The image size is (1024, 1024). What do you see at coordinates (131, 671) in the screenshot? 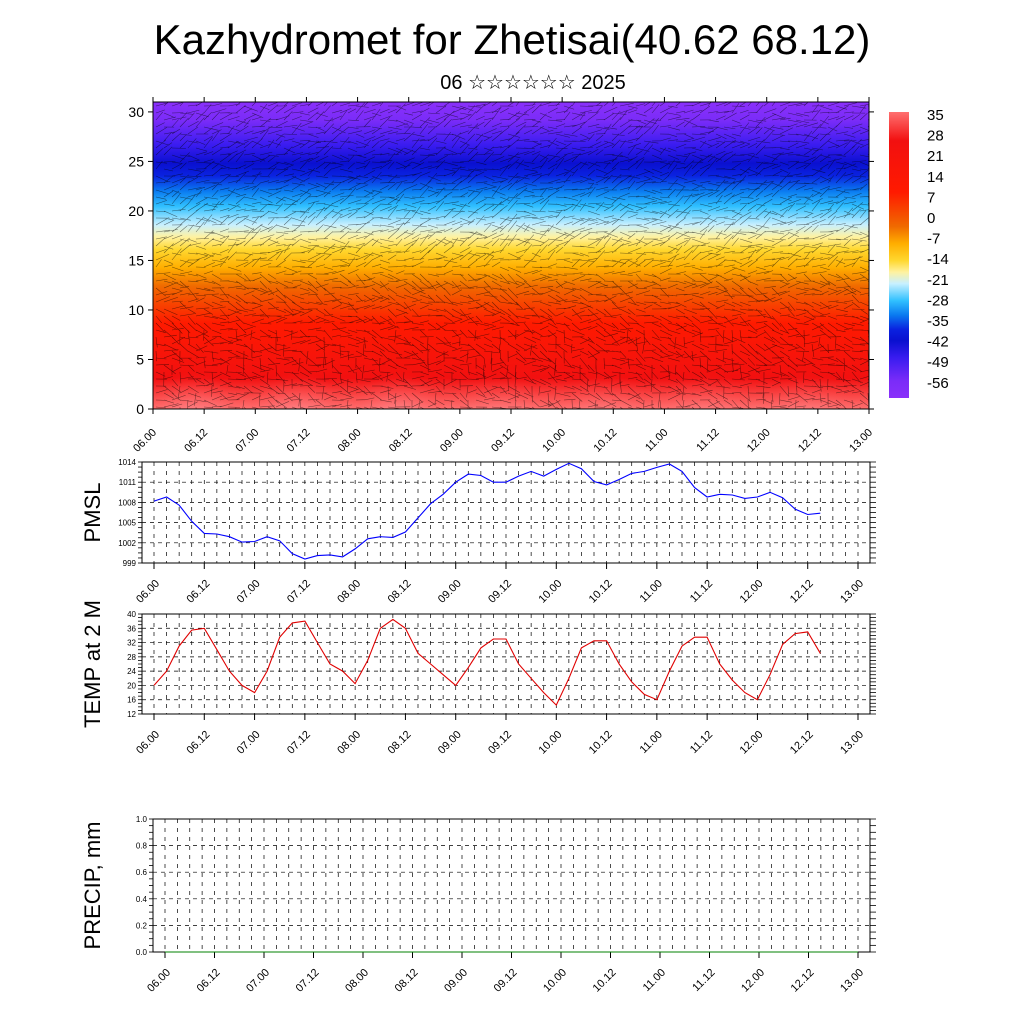
I see `y-tick-label: 24` at bounding box center [131, 671].